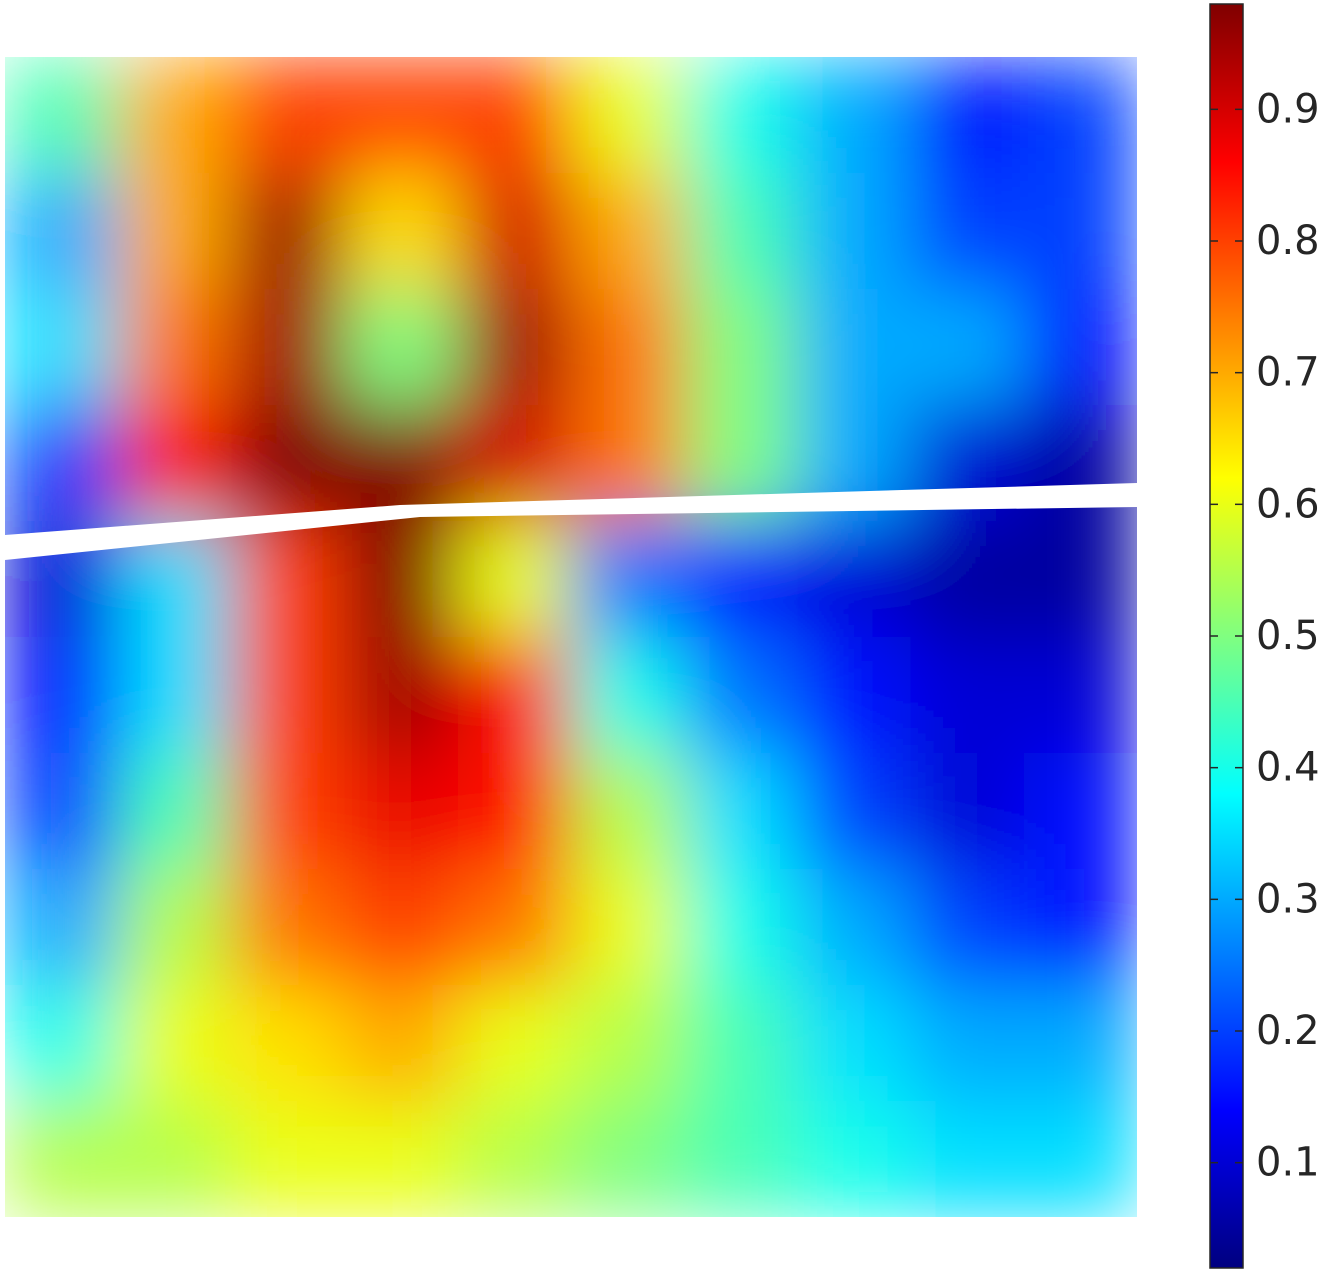  I want to click on colorbar-tick-label: 0.4, so click(1288, 768).